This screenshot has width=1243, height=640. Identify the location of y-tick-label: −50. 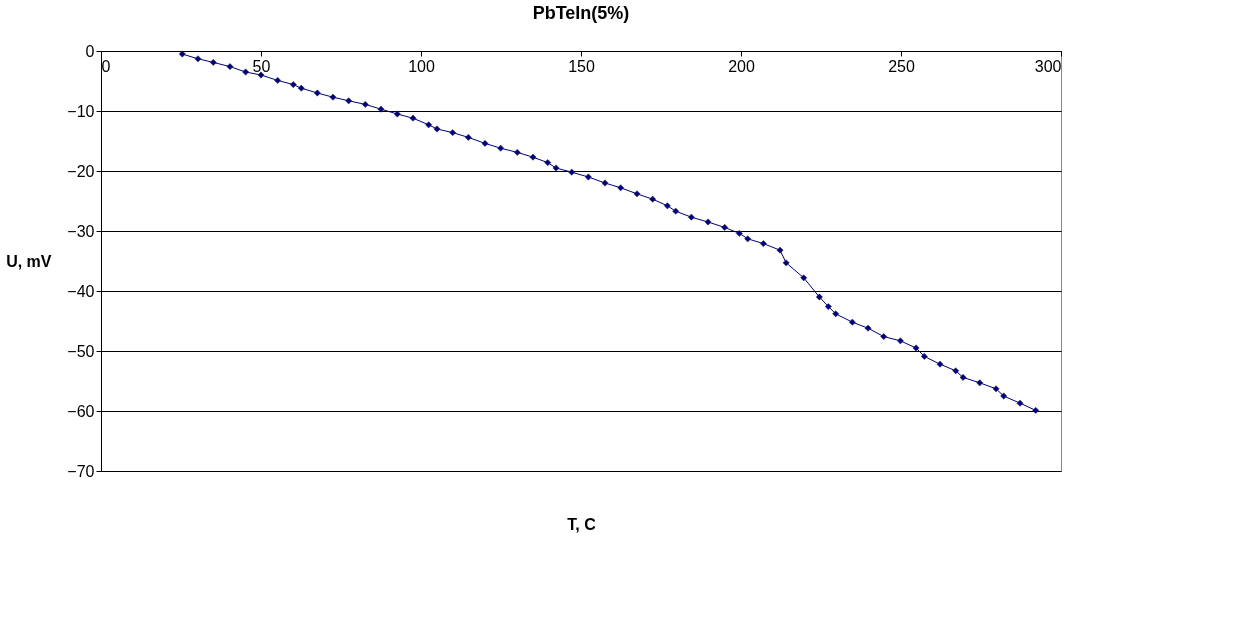
(81, 351).